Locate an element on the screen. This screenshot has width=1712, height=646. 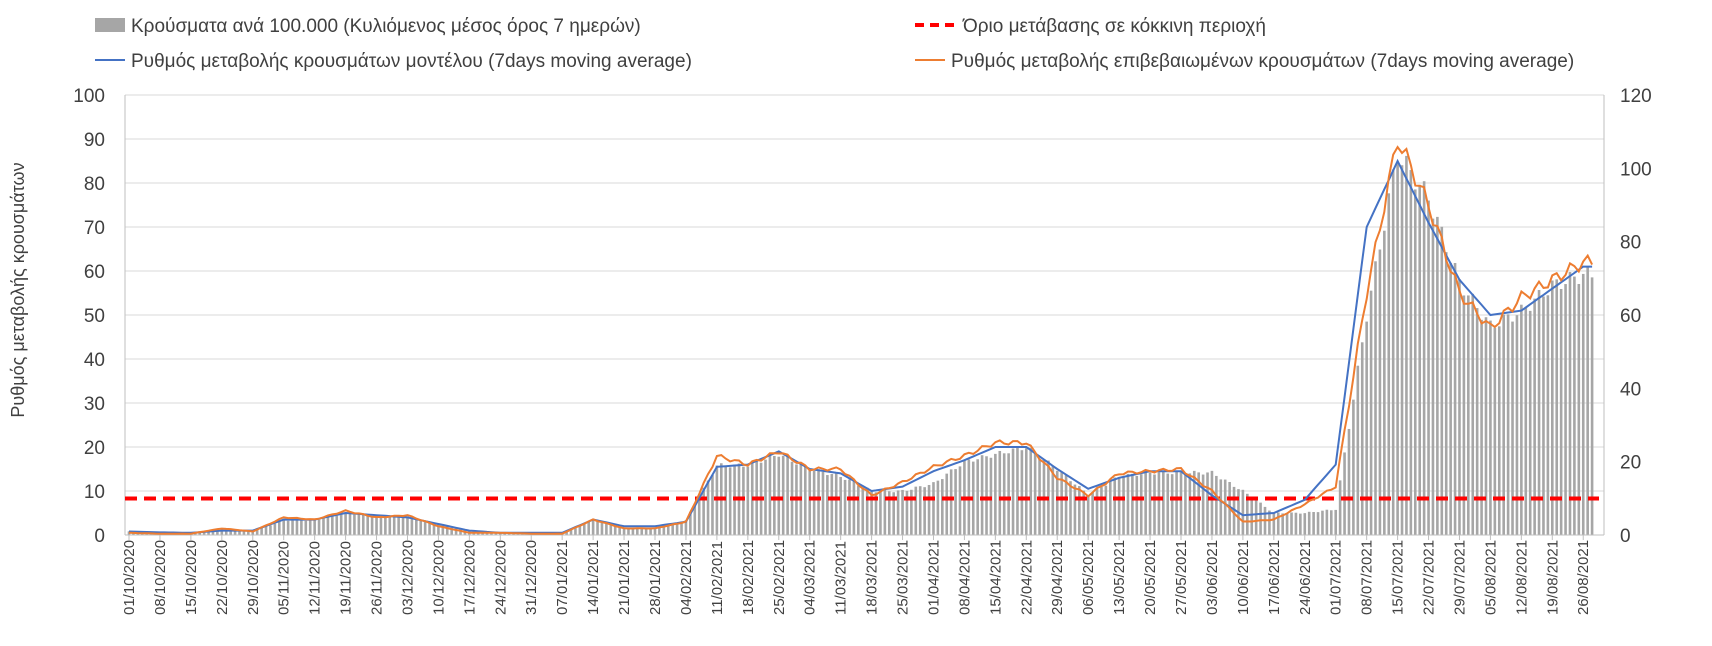
y-tick-label: 90 is located at coordinates (94, 140).